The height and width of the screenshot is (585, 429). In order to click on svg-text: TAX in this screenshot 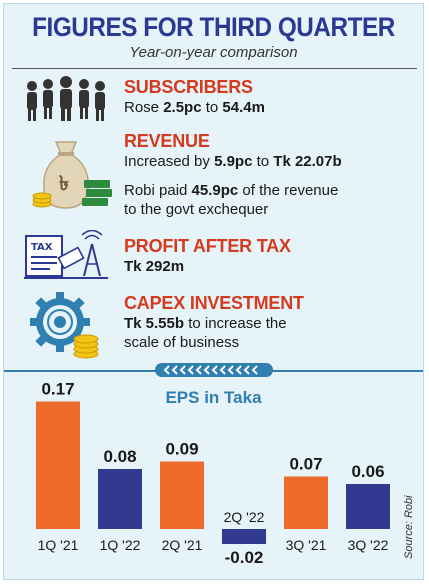, I will do `click(42, 247)`.